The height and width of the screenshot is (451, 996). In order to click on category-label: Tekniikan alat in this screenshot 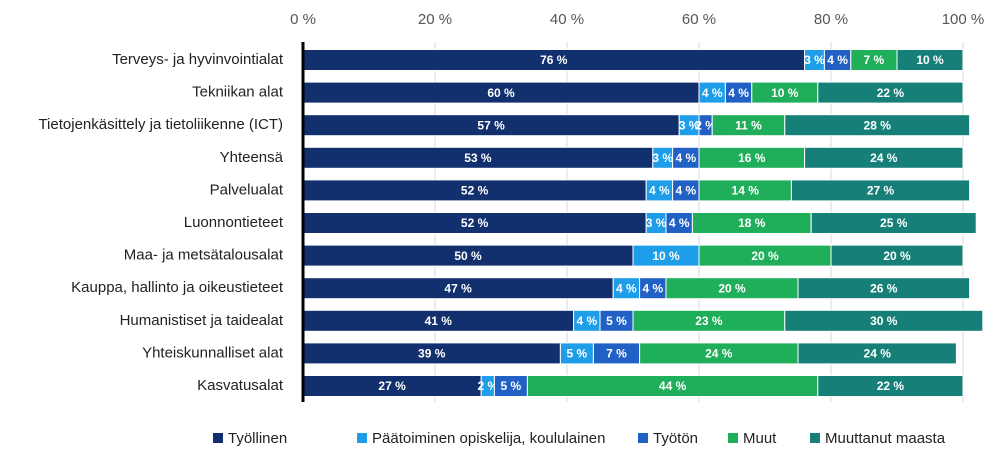, I will do `click(238, 92)`.